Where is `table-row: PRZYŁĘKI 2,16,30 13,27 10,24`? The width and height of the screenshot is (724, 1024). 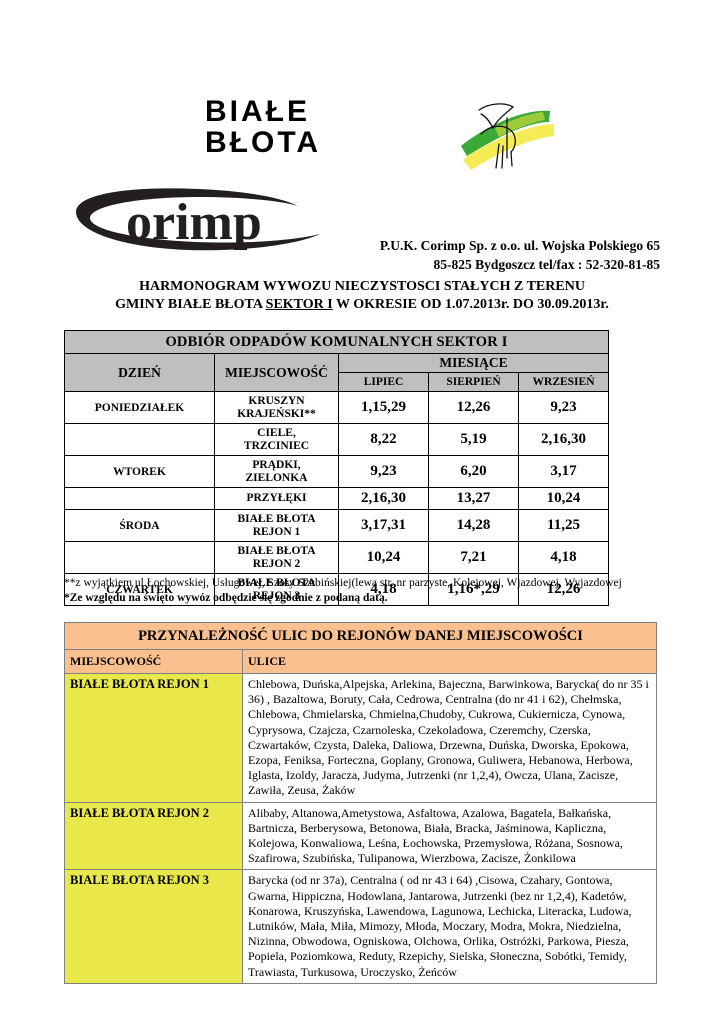
table-row: PRZYŁĘKI 2,16,30 13,27 10,24 is located at coordinates (337, 498).